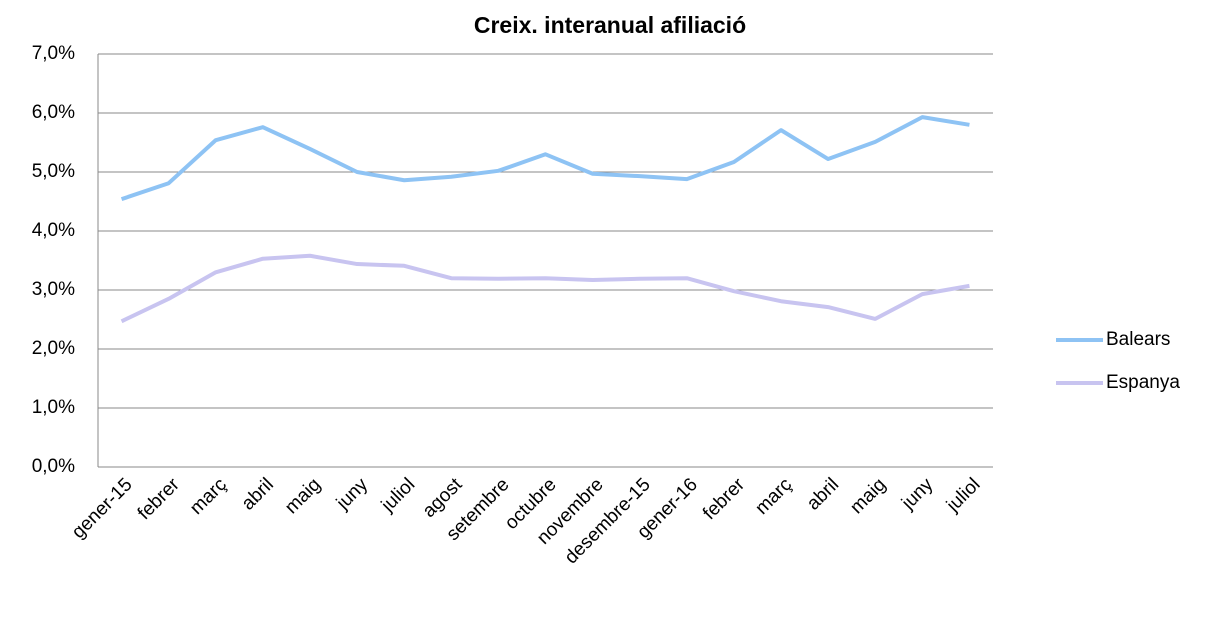  I want to click on y-tick-label: 3,0%, so click(53, 289).